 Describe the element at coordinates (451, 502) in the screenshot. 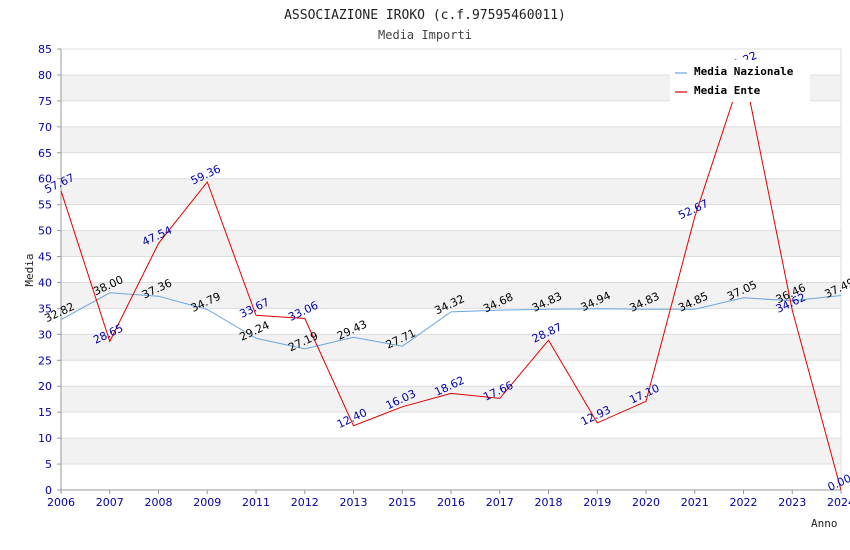

I see `x-tick-label: 2016` at that location.